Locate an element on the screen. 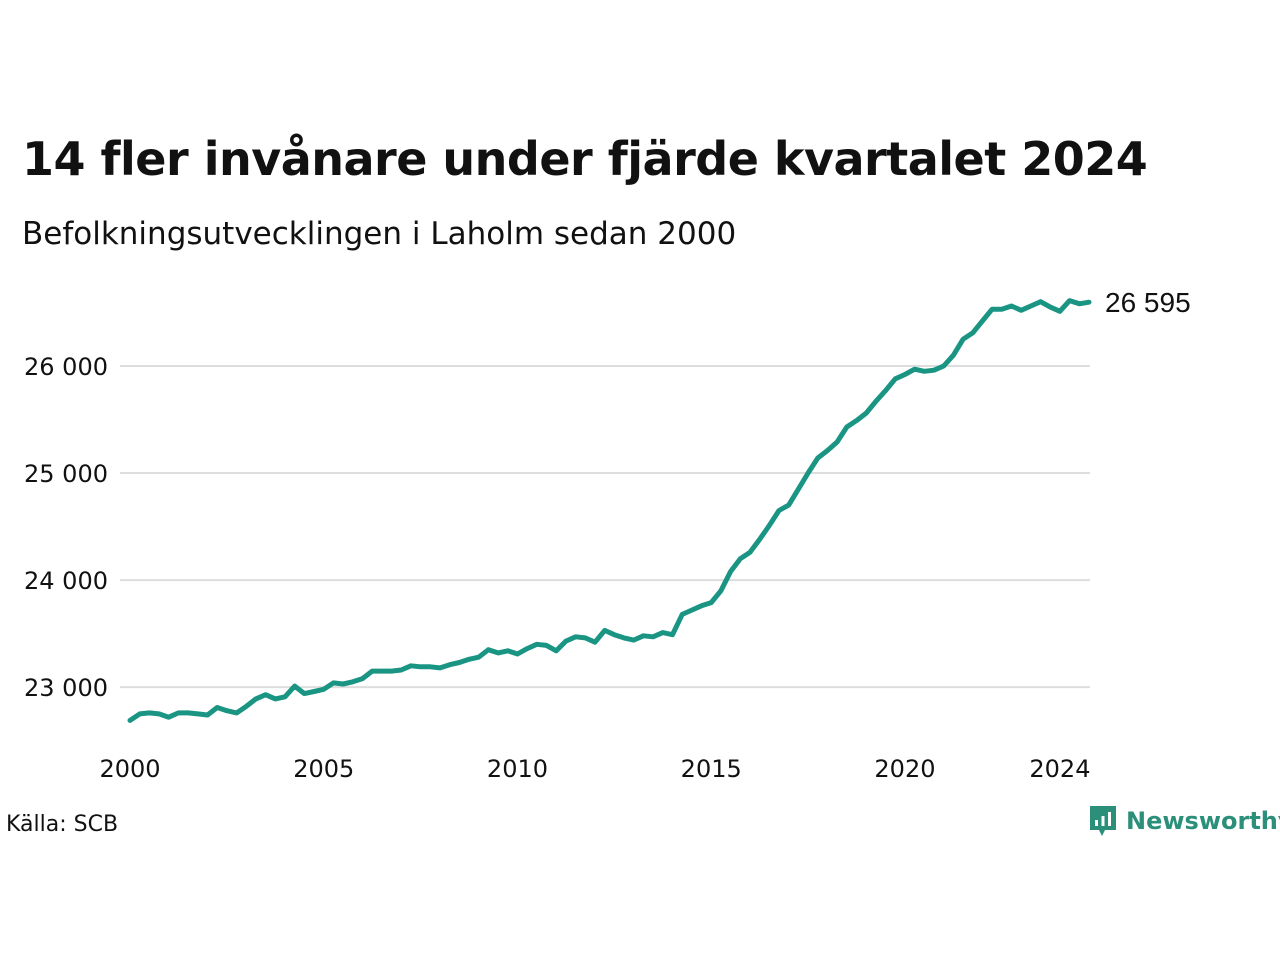 The height and width of the screenshot is (960, 1280). y-tick-label: 25 000 is located at coordinates (66, 474).